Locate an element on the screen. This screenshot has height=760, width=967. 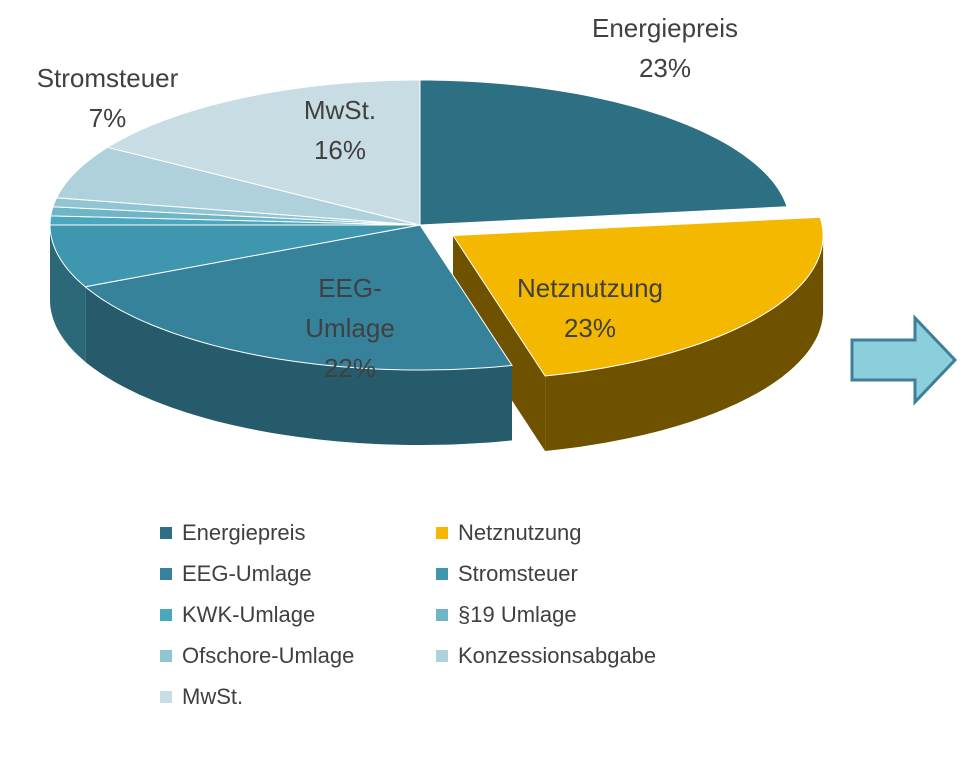
slice-label-value: 16% is located at coordinates (340, 150).